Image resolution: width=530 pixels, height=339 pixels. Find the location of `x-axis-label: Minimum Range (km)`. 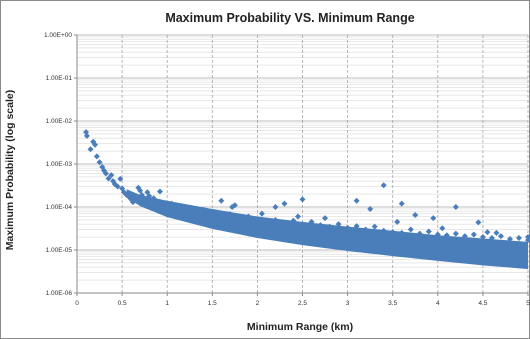

x-axis-label: Minimum Range (km) is located at coordinates (300, 327).